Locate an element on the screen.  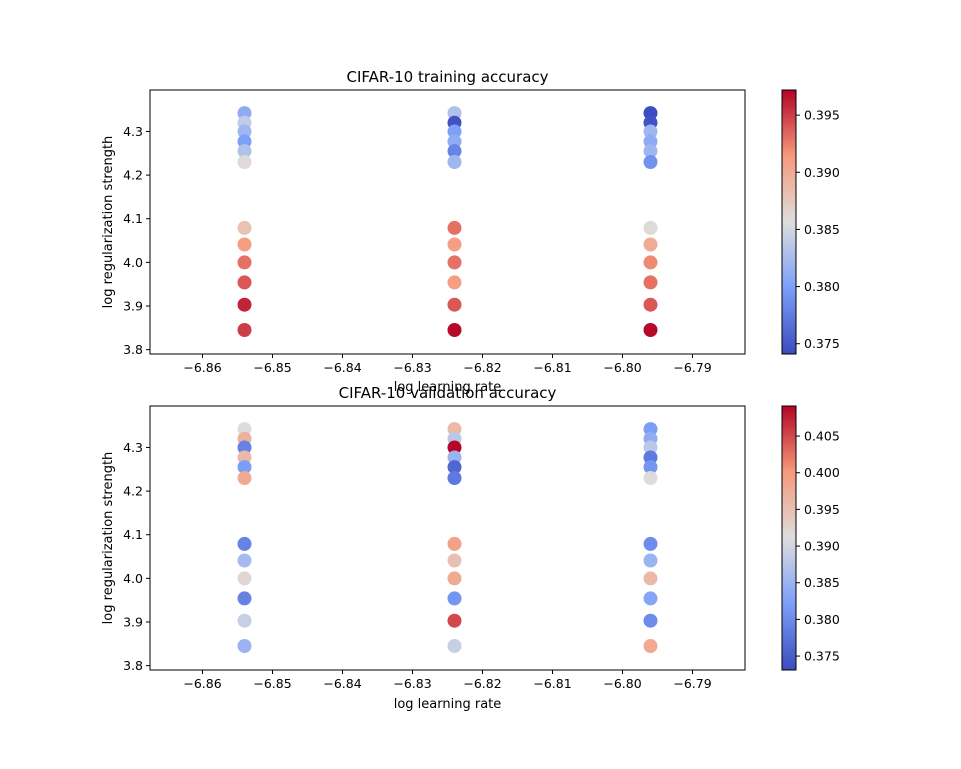
colorbar-tick-label: 0.400 is located at coordinates (822, 472).